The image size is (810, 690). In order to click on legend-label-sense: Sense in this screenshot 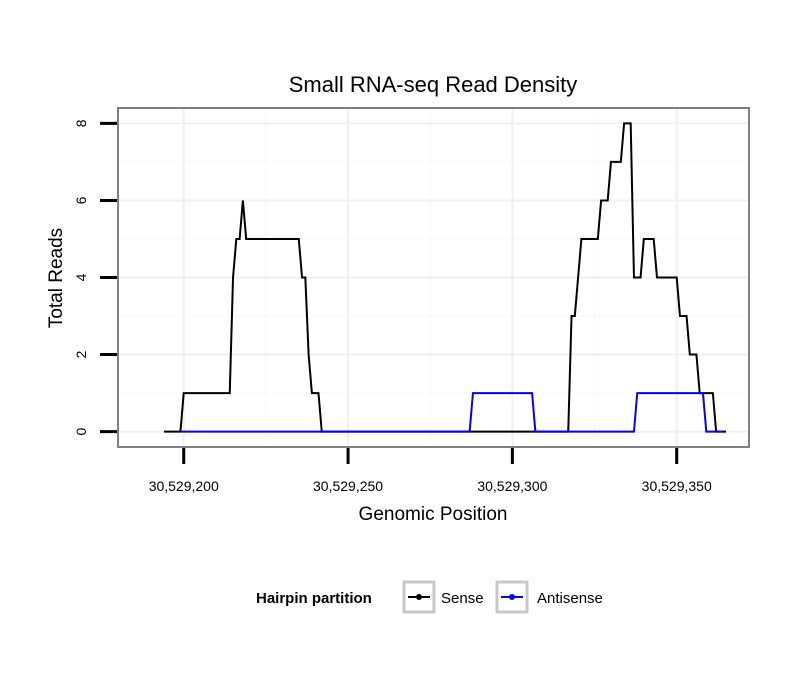, I will do `click(462, 598)`.